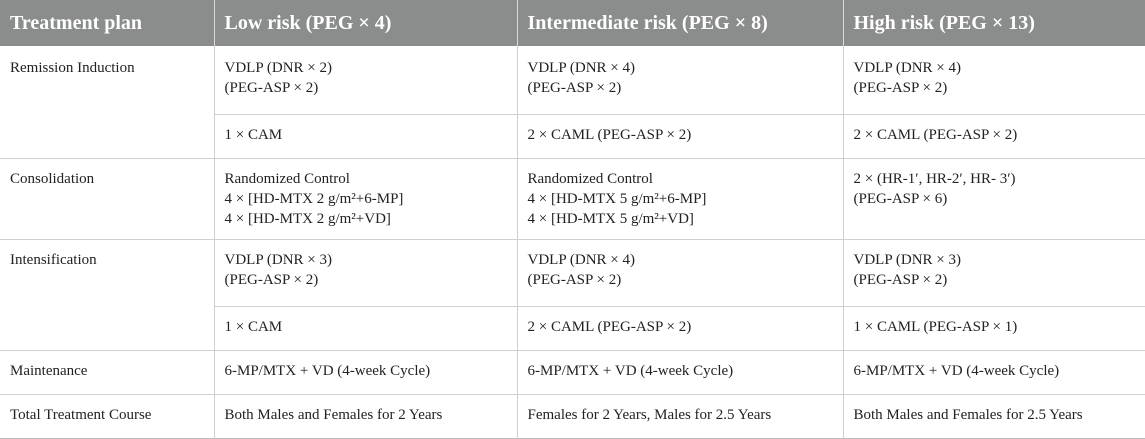 Image resolution: width=1145 pixels, height=439 pixels. I want to click on stage-total-treatment-course: Total Treatment Course, so click(107, 416).